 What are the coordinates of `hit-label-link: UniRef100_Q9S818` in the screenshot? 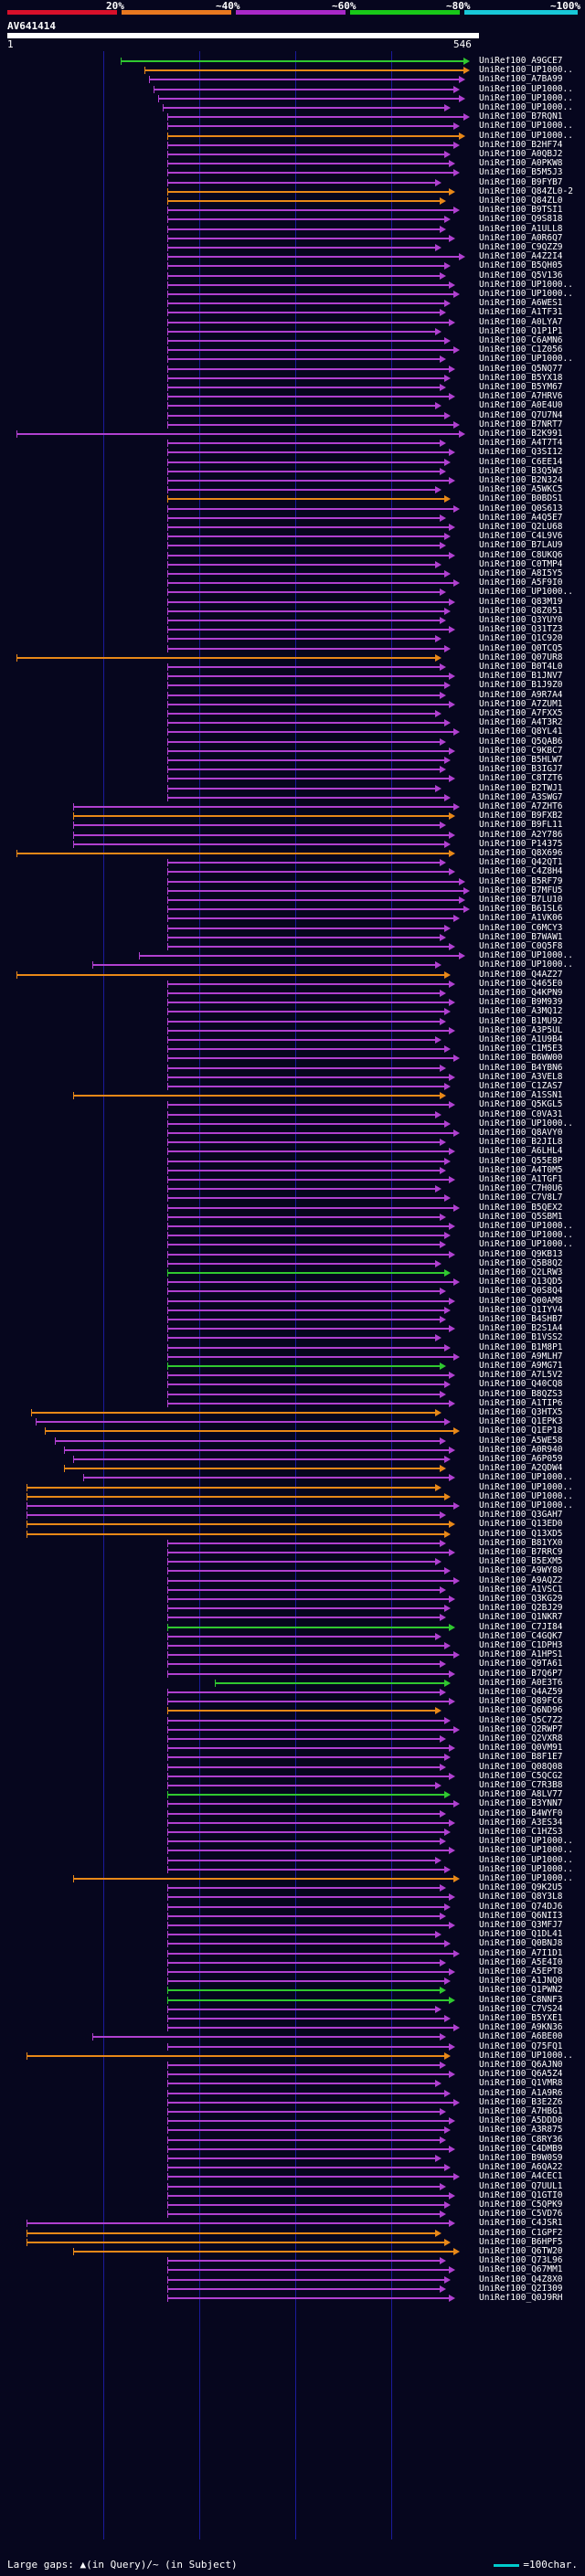 It's located at (521, 220).